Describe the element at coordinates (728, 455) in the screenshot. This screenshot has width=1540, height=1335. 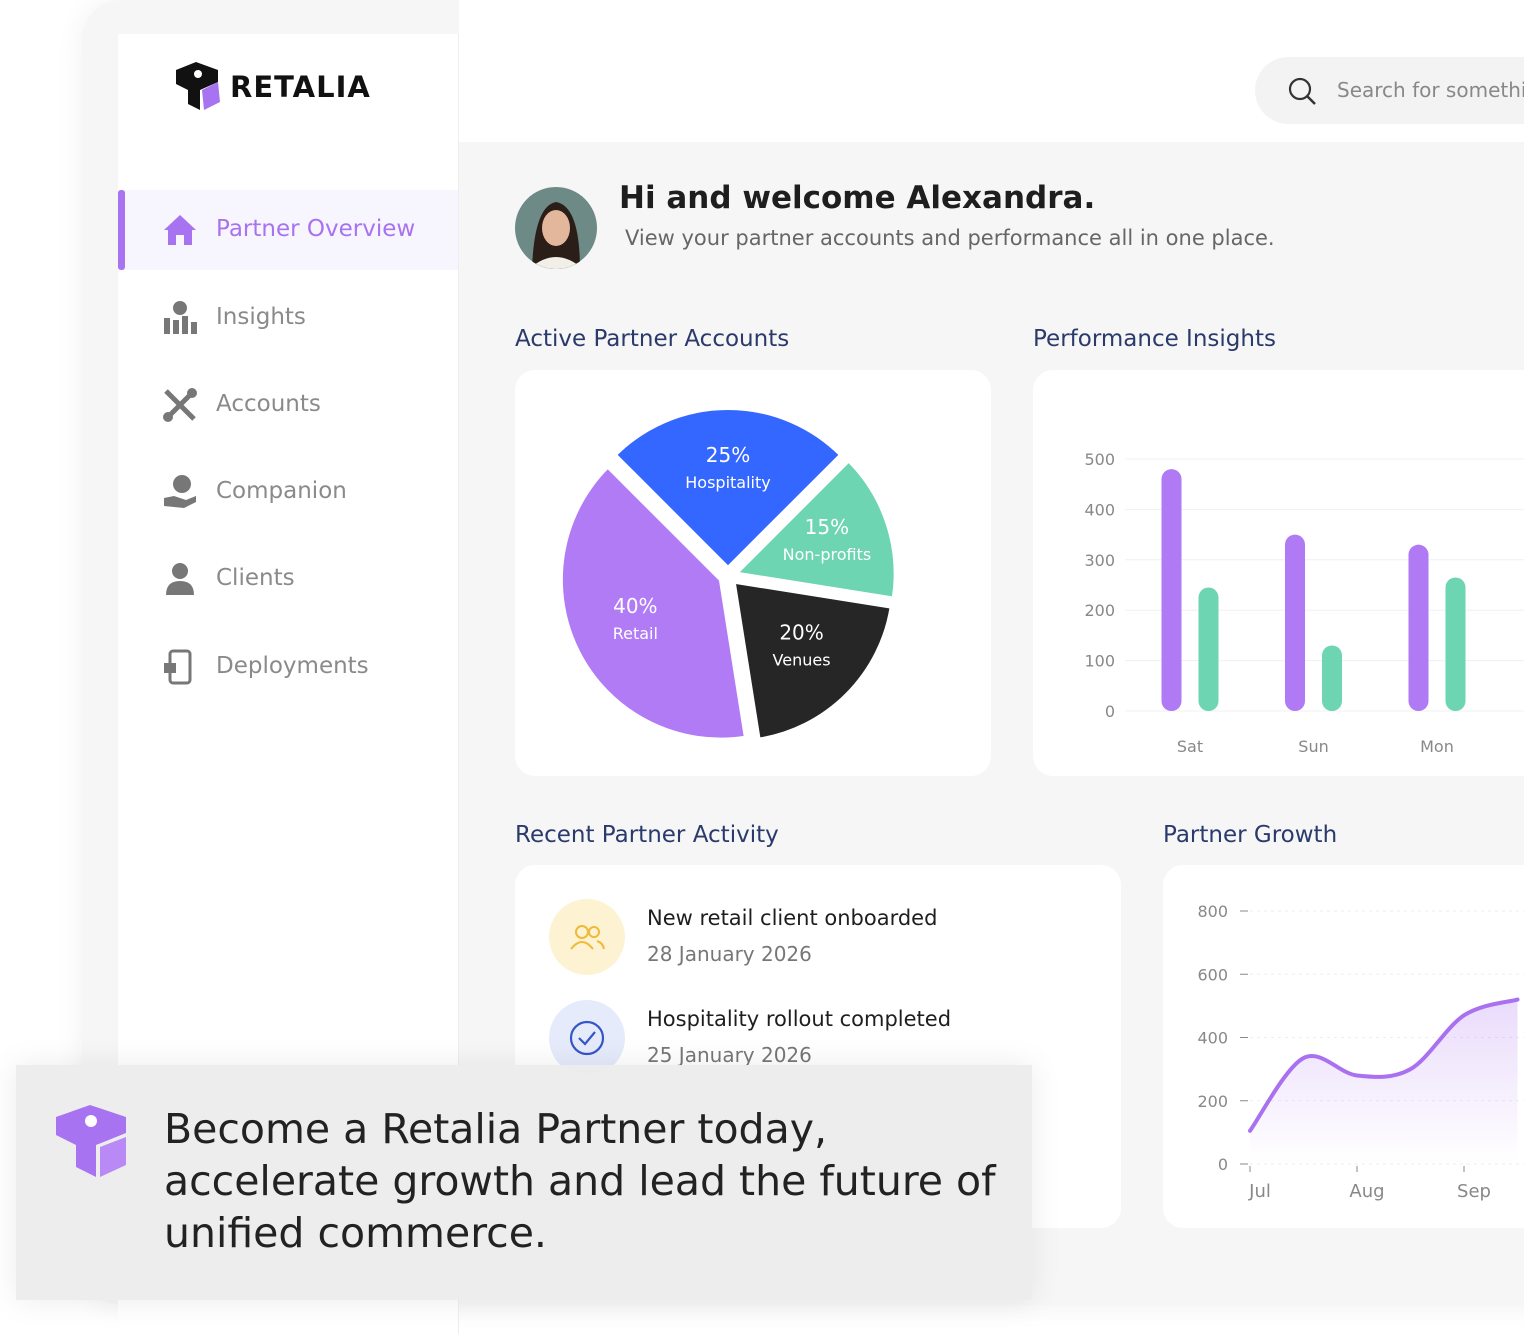
I see `slice-value-label: 25%` at that location.